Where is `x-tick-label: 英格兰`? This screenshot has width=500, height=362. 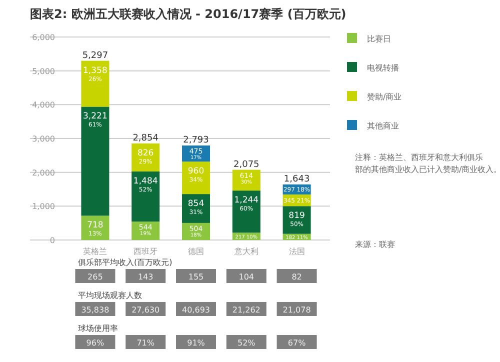
x-tick-label: 英格兰 is located at coordinates (95, 251).